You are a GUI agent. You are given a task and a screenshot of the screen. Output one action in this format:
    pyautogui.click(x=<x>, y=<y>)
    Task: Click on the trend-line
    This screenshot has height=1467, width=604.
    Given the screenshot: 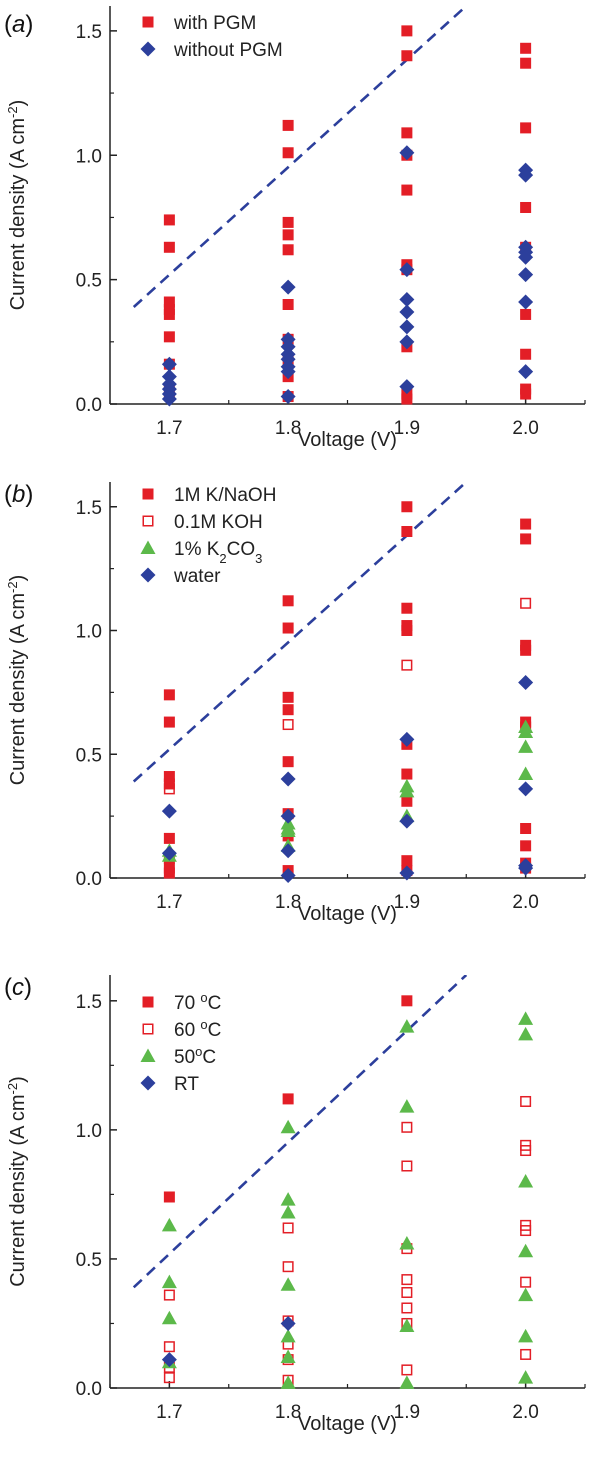 What is the action you would take?
    pyautogui.click(x=300, y=157)
    